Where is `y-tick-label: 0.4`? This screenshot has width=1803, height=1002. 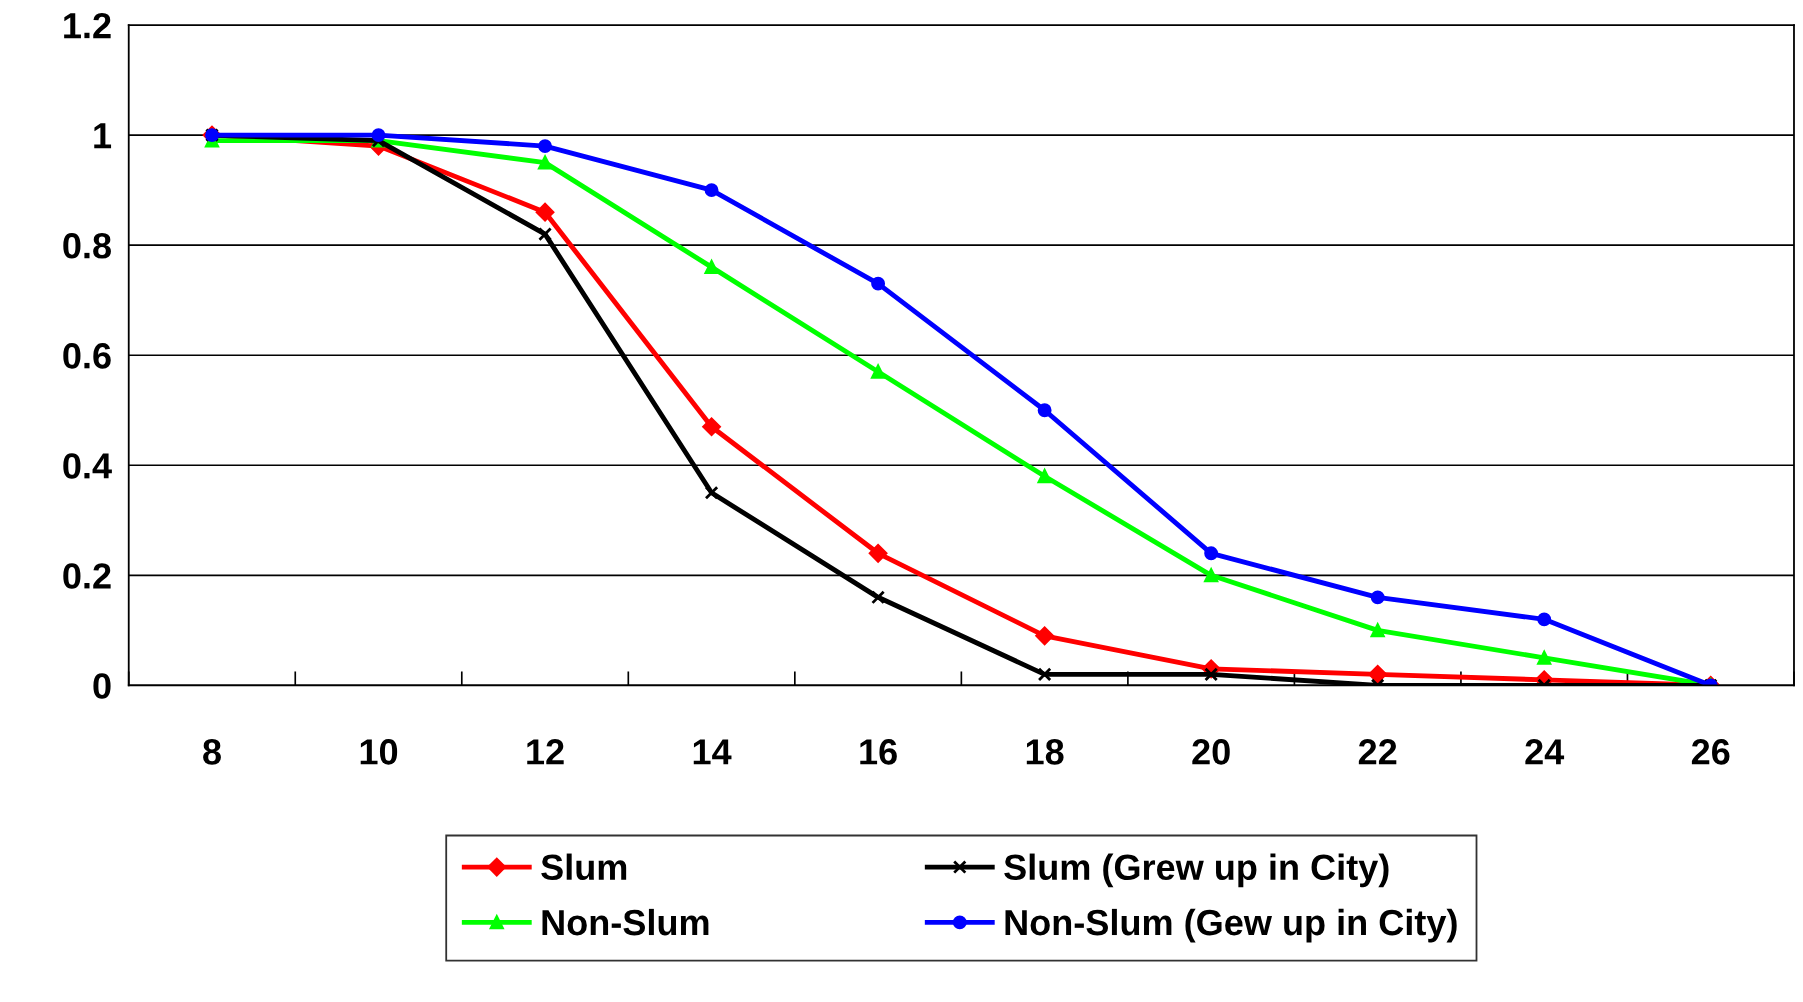 y-tick-label: 0.4 is located at coordinates (87, 466).